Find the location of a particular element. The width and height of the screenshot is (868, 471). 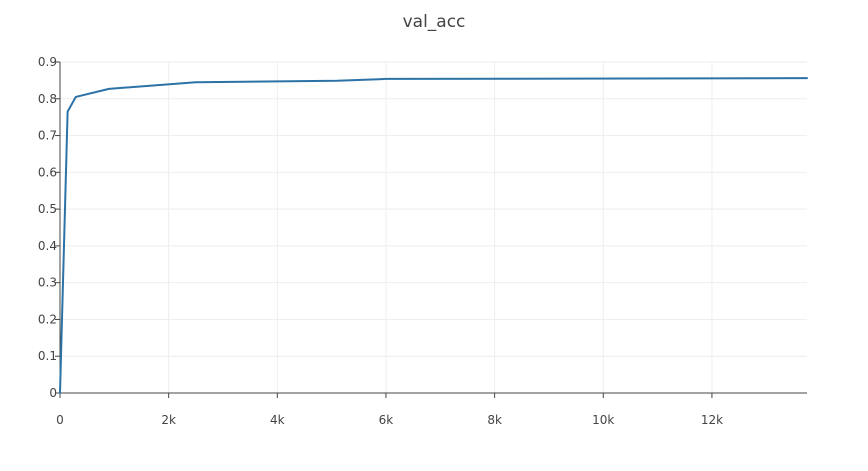

x-tick-label: 10k is located at coordinates (603, 420).